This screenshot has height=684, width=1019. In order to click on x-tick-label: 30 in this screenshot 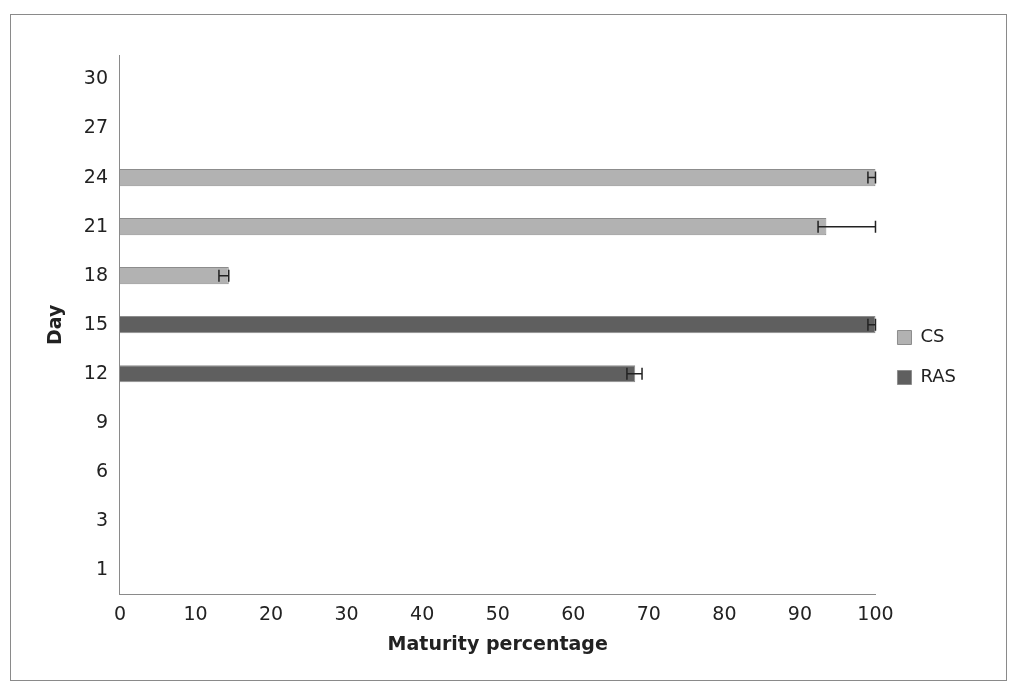, I will do `click(346, 612)`.